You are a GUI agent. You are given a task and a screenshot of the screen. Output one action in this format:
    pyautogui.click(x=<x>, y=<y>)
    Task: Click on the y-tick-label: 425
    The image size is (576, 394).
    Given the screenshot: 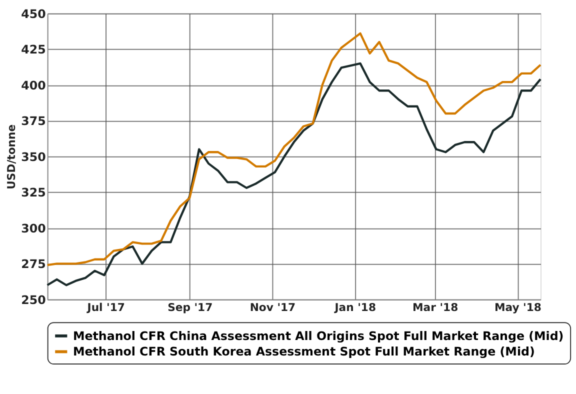 What is the action you would take?
    pyautogui.click(x=33, y=49)
    